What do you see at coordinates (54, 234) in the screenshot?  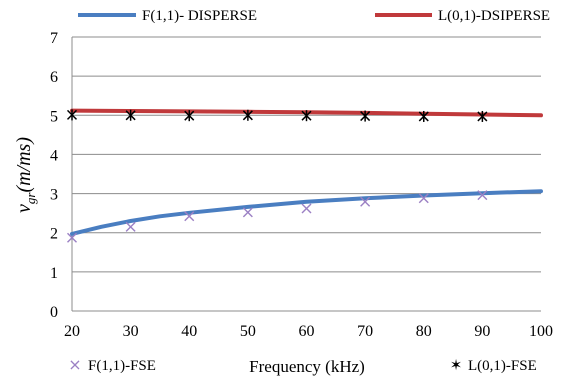 I see `y-tick-label-2: 2` at bounding box center [54, 234].